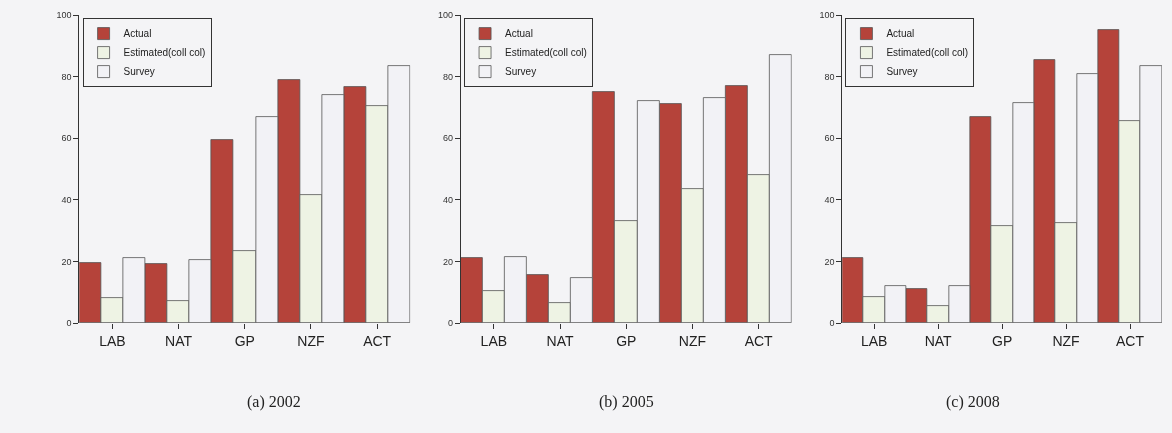 This screenshot has height=433, width=1172. I want to click on text: (b) 2005, so click(626, 402).